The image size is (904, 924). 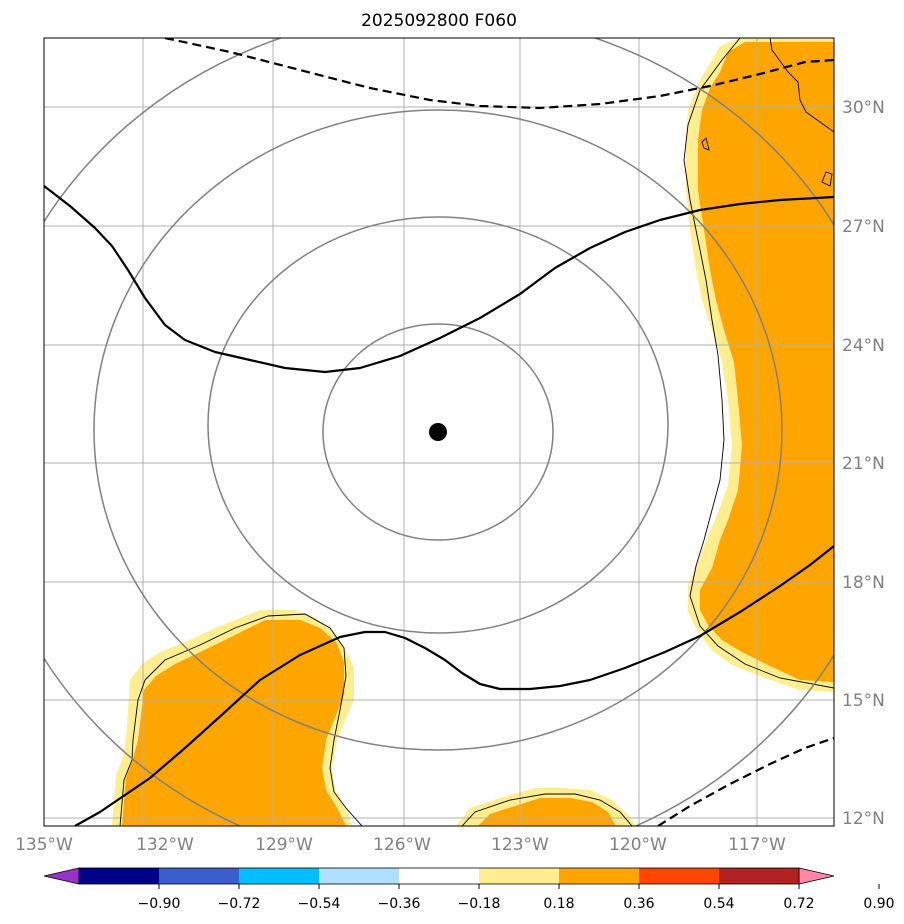 I want to click on lat-label: 15°N, so click(x=863, y=701).